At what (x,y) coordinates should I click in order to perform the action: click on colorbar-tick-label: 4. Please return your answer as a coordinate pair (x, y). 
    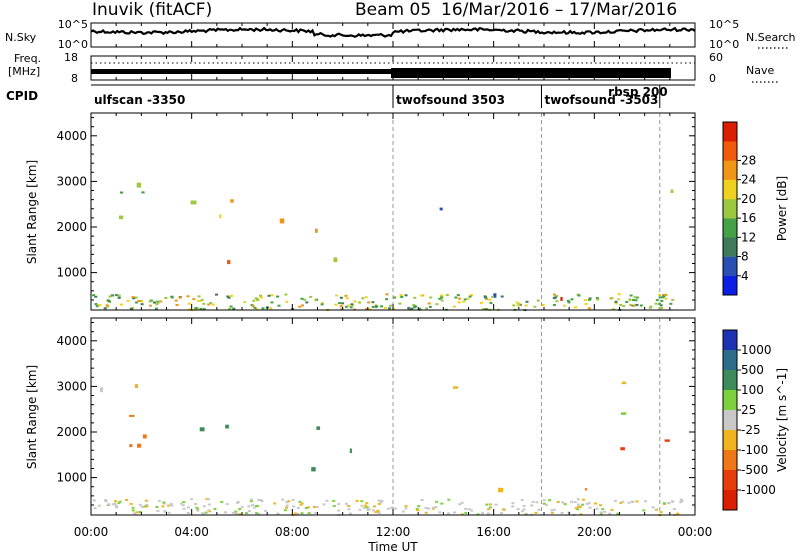
    Looking at the image, I should click on (745, 276).